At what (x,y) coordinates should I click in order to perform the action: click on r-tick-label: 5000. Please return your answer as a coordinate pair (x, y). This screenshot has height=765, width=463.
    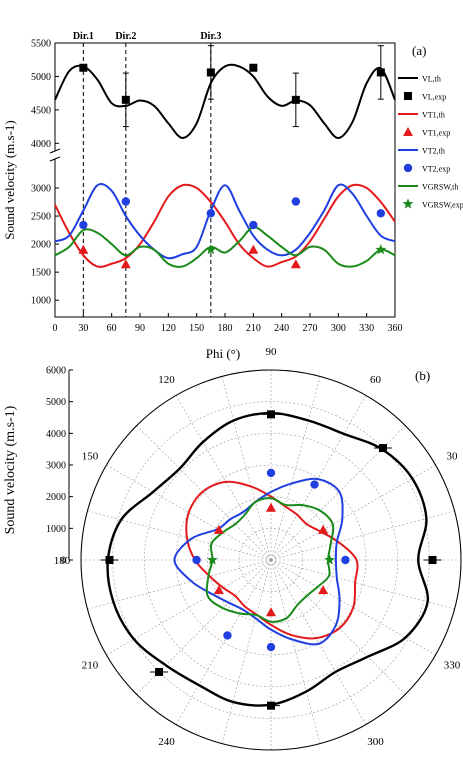
    Looking at the image, I should click on (56, 402).